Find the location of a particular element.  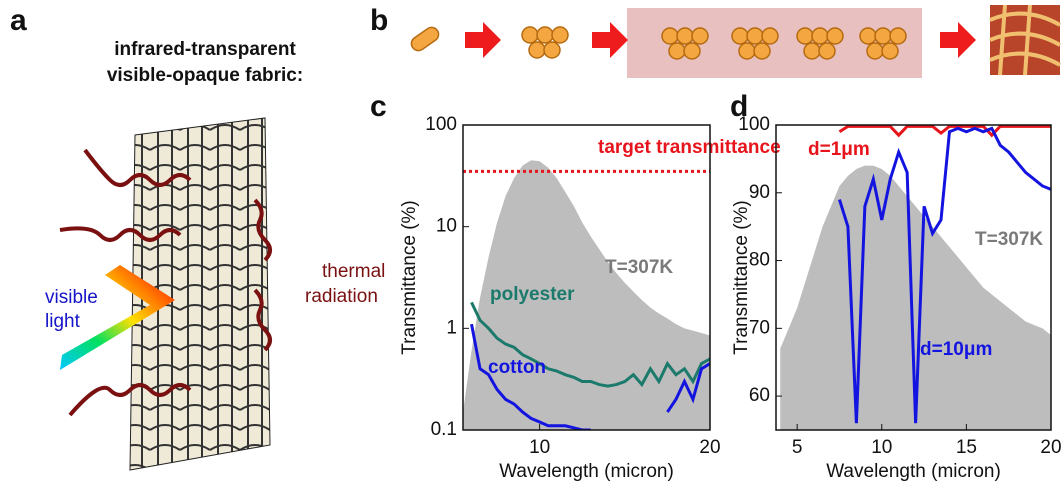

y-tick-label: 0.1 is located at coordinates (444, 429).